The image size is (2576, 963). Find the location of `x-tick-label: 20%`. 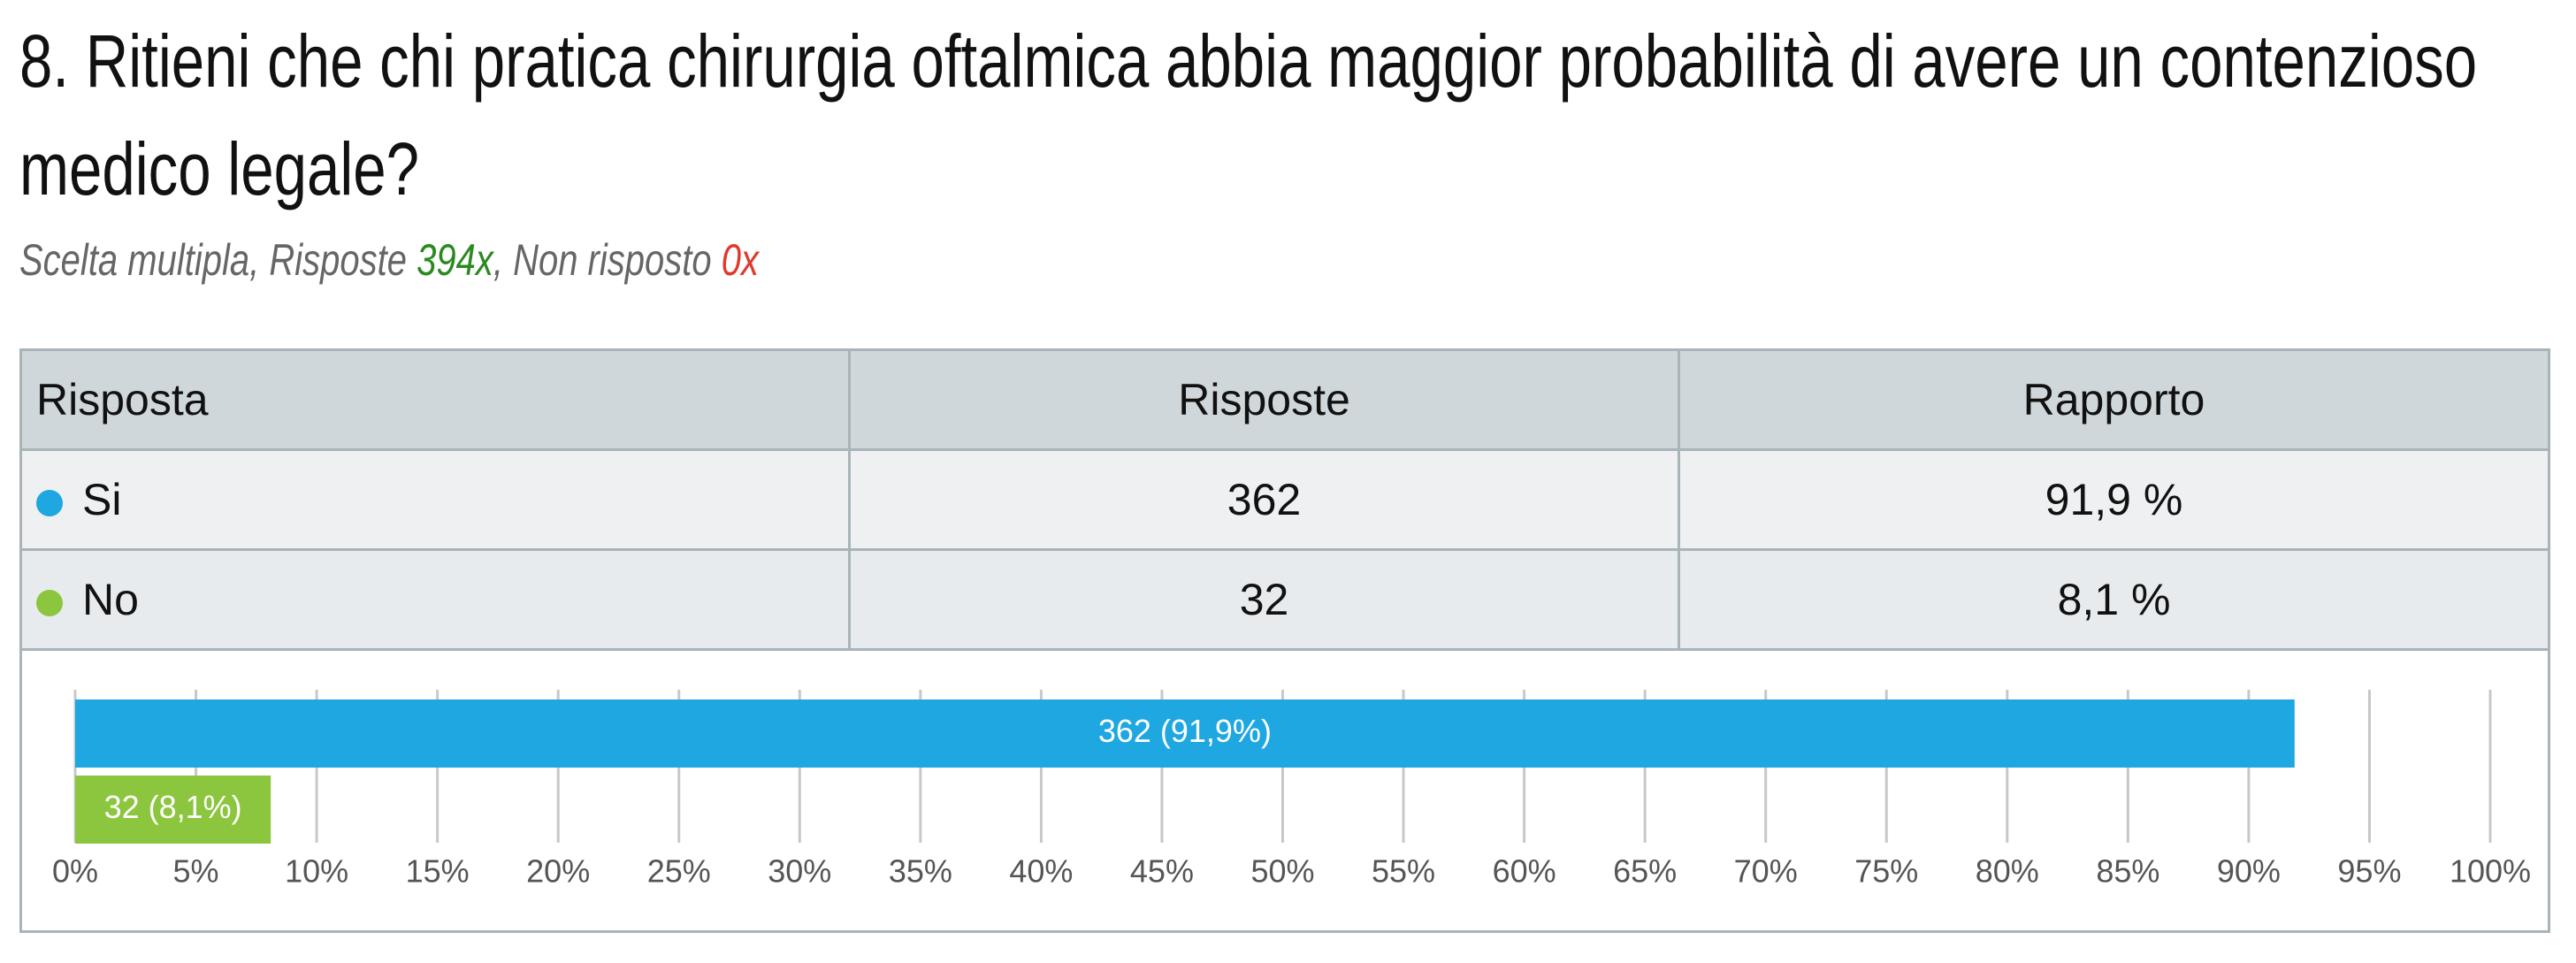

x-tick-label: 20% is located at coordinates (558, 871).